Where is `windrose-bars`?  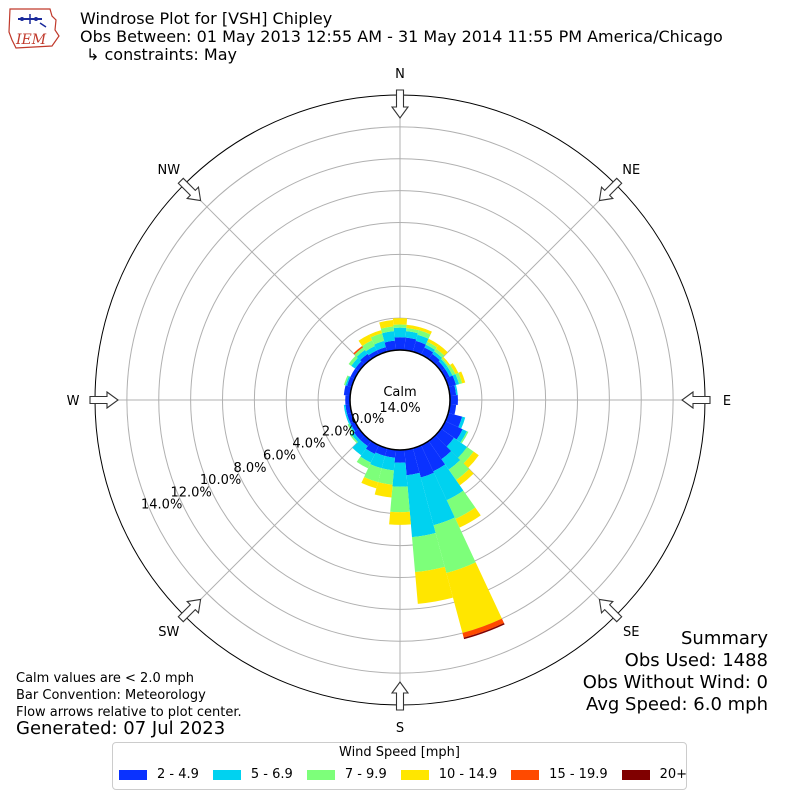
windrose-bars is located at coordinates (424, 479).